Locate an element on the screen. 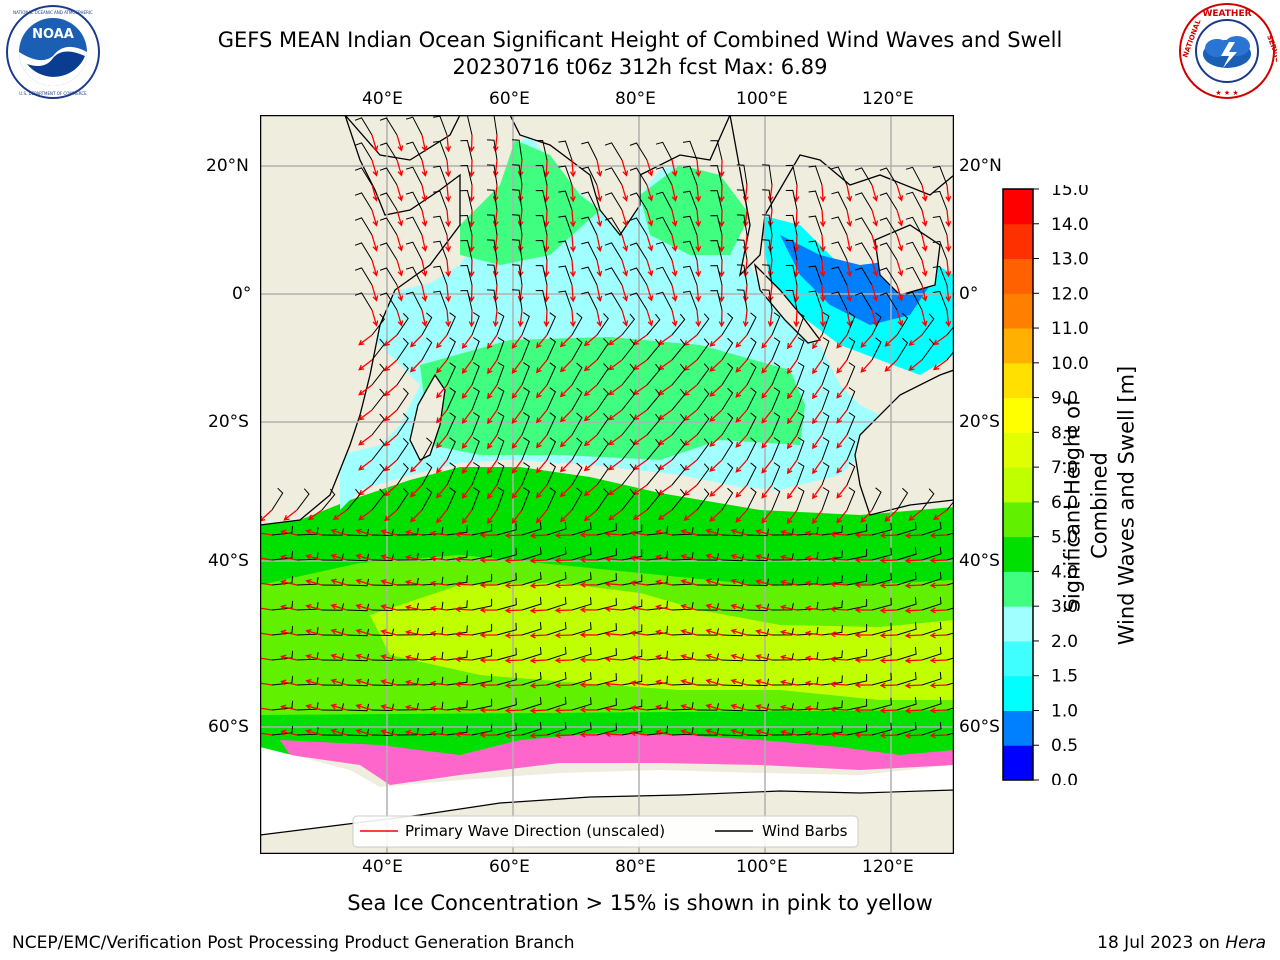 This screenshot has height=960, width=1280. colorbar-tick-label: 10.0 is located at coordinates (1070, 364).